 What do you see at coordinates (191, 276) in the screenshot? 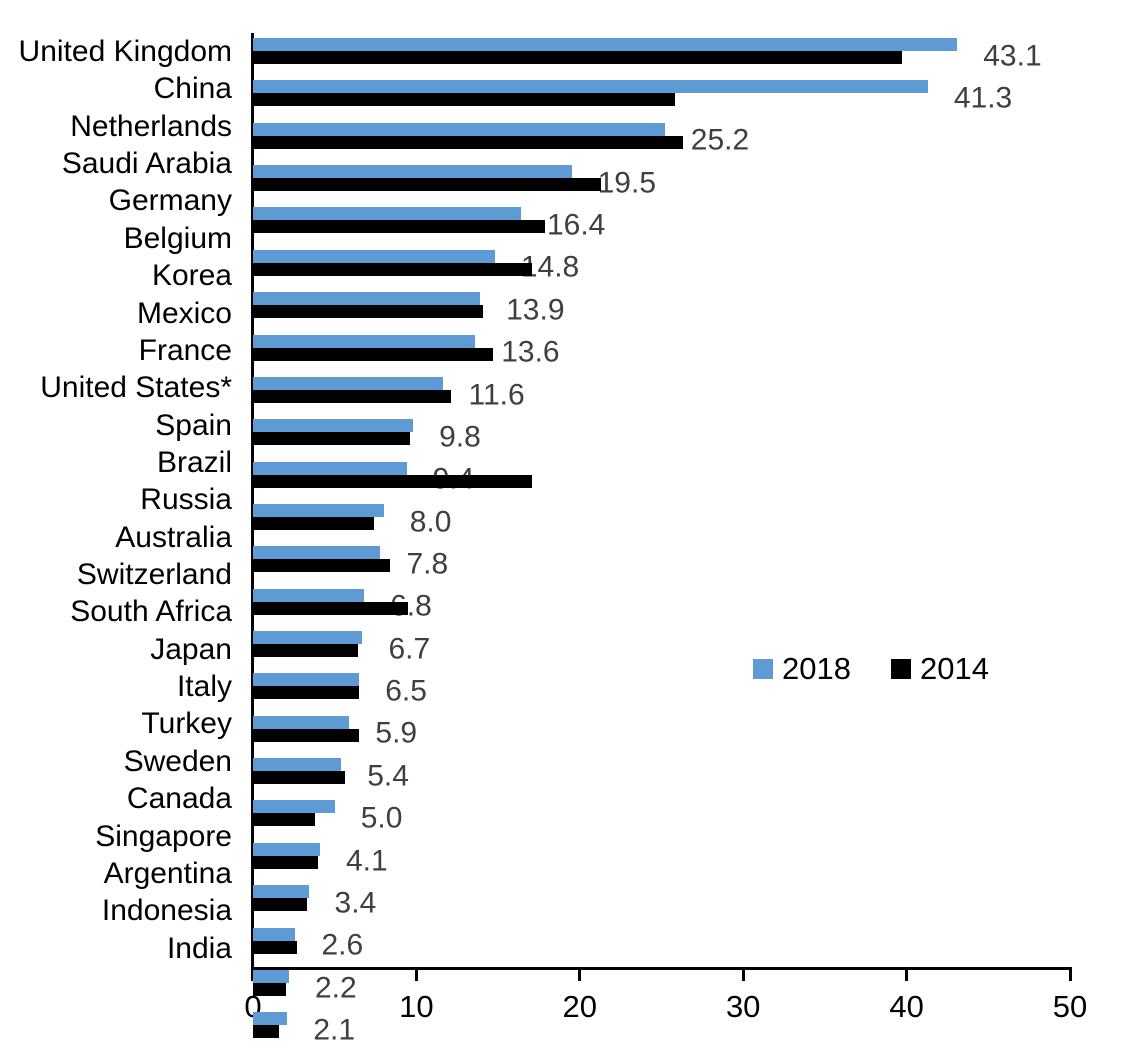
I see `category-label-korea: Korea` at bounding box center [191, 276].